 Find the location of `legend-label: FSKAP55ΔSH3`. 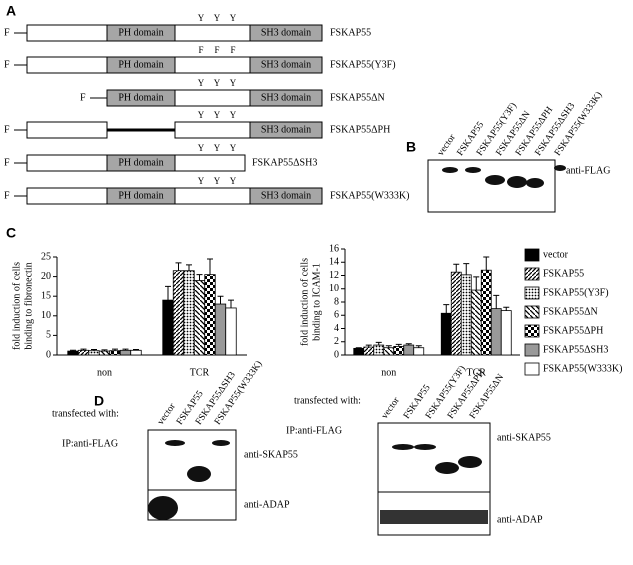

legend-label: FSKAP55ΔSH3 is located at coordinates (575, 349).